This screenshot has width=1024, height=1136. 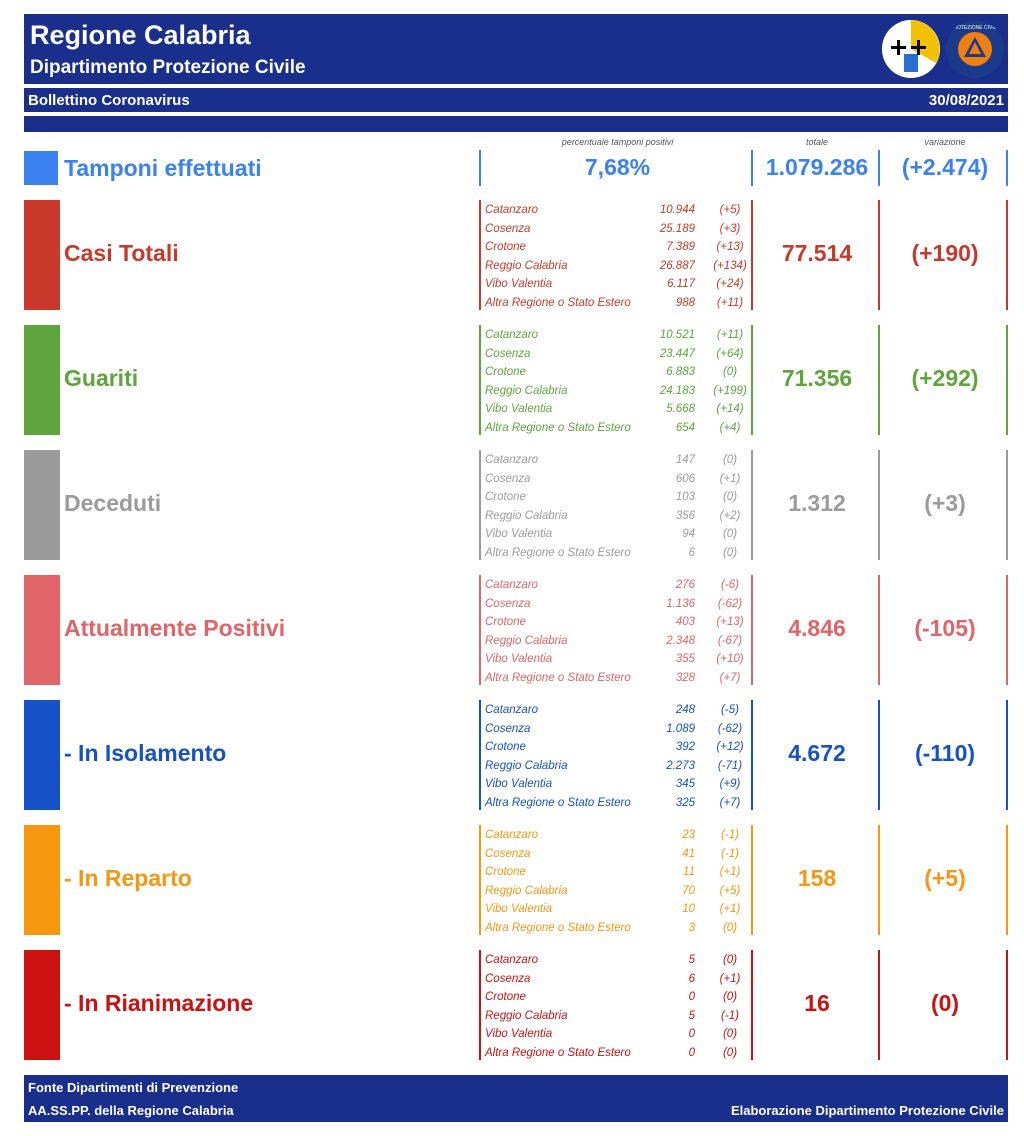 I want to click on province-delta: (-71), so click(x=730, y=765).